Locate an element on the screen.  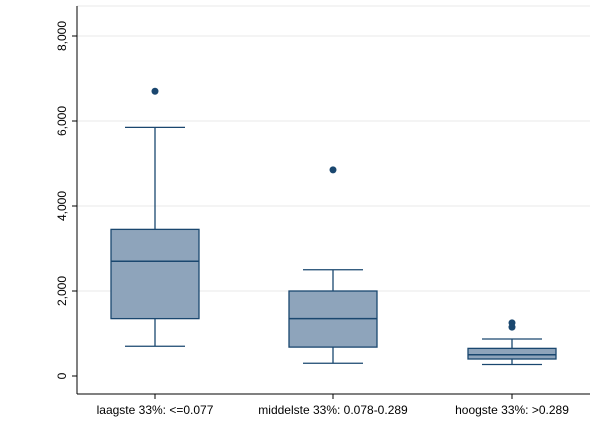
x-tick-label: laagste 33%: <=0.077 is located at coordinates (155, 410).